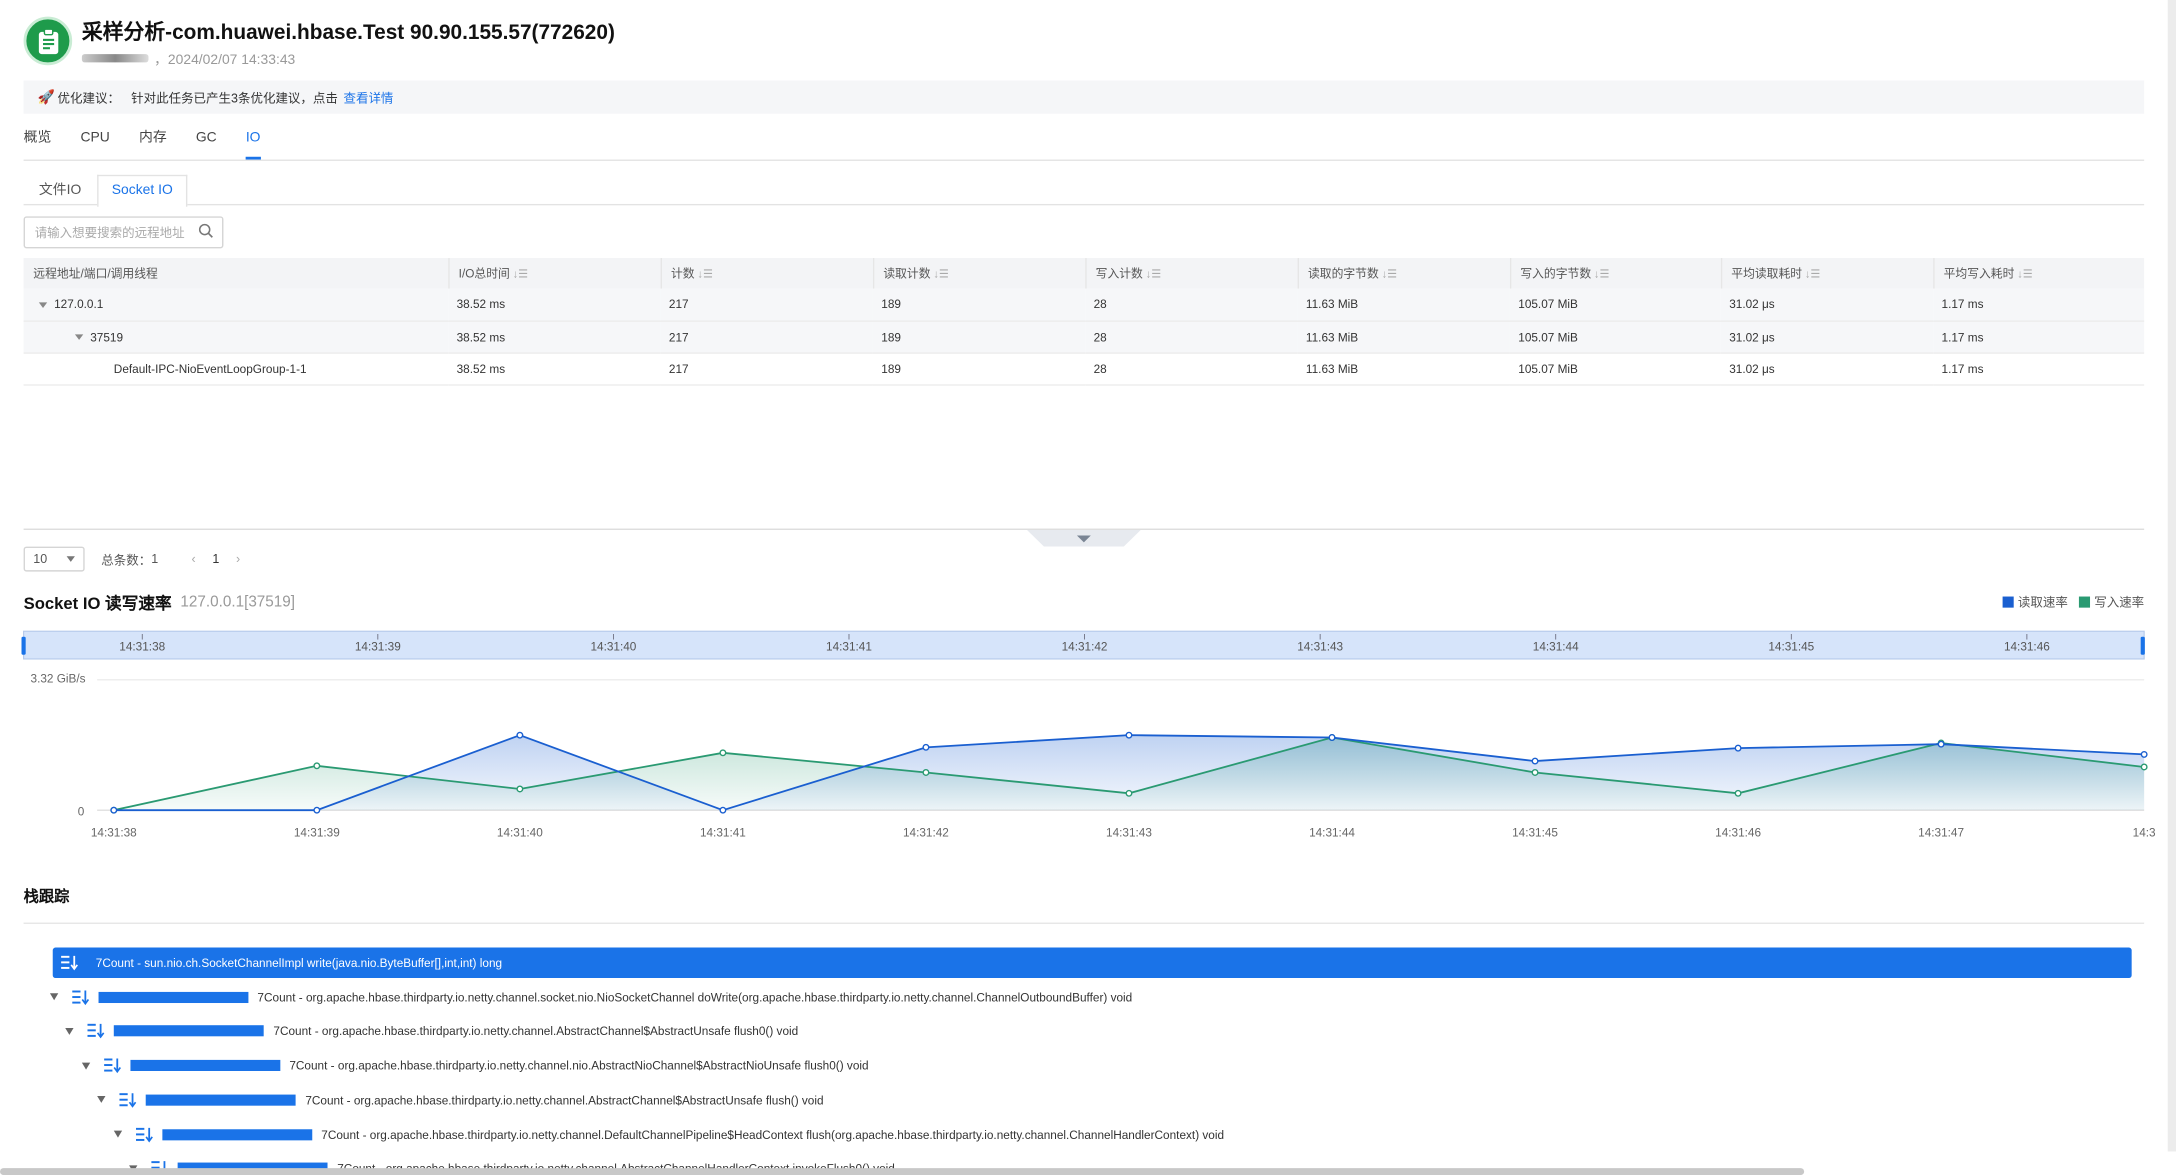 The width and height of the screenshot is (2176, 1175). Describe the element at coordinates (96, 1031) in the screenshot. I see `sort-order-icon` at that location.